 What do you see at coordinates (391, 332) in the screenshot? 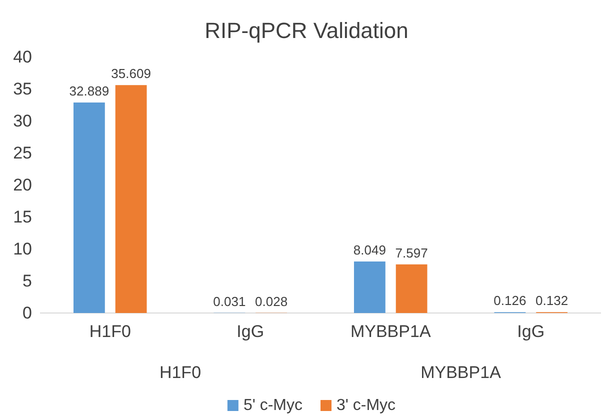
I see `x-tick-label: MYBBP1A` at bounding box center [391, 332].